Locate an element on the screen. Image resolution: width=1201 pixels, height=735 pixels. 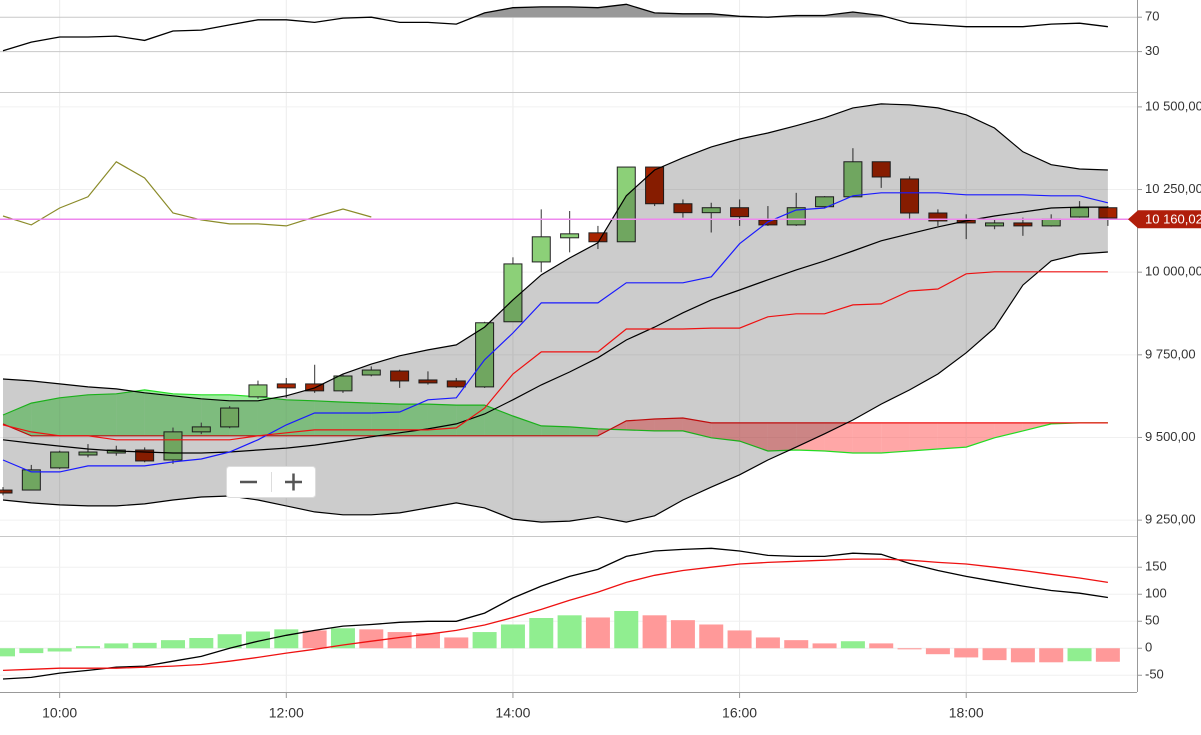
y-tick-label: 9 500,00 is located at coordinates (1170, 436).